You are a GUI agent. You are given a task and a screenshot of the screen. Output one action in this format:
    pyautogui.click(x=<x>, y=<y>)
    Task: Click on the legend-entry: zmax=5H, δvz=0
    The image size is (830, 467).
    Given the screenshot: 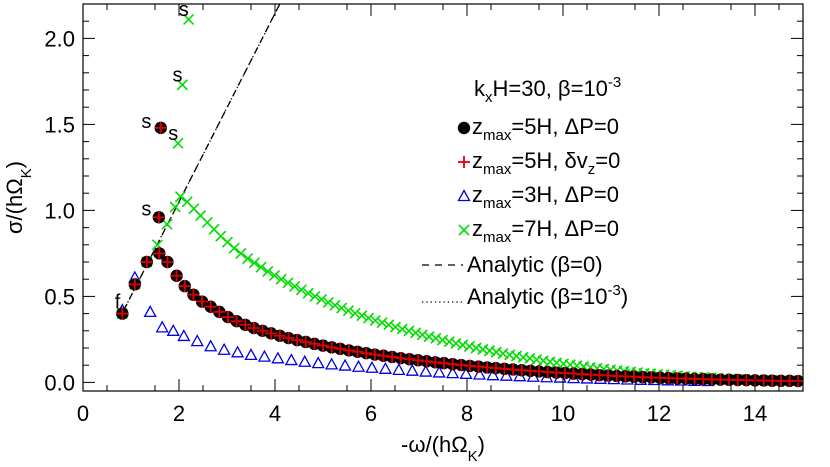 What is the action you would take?
    pyautogui.click(x=539, y=163)
    